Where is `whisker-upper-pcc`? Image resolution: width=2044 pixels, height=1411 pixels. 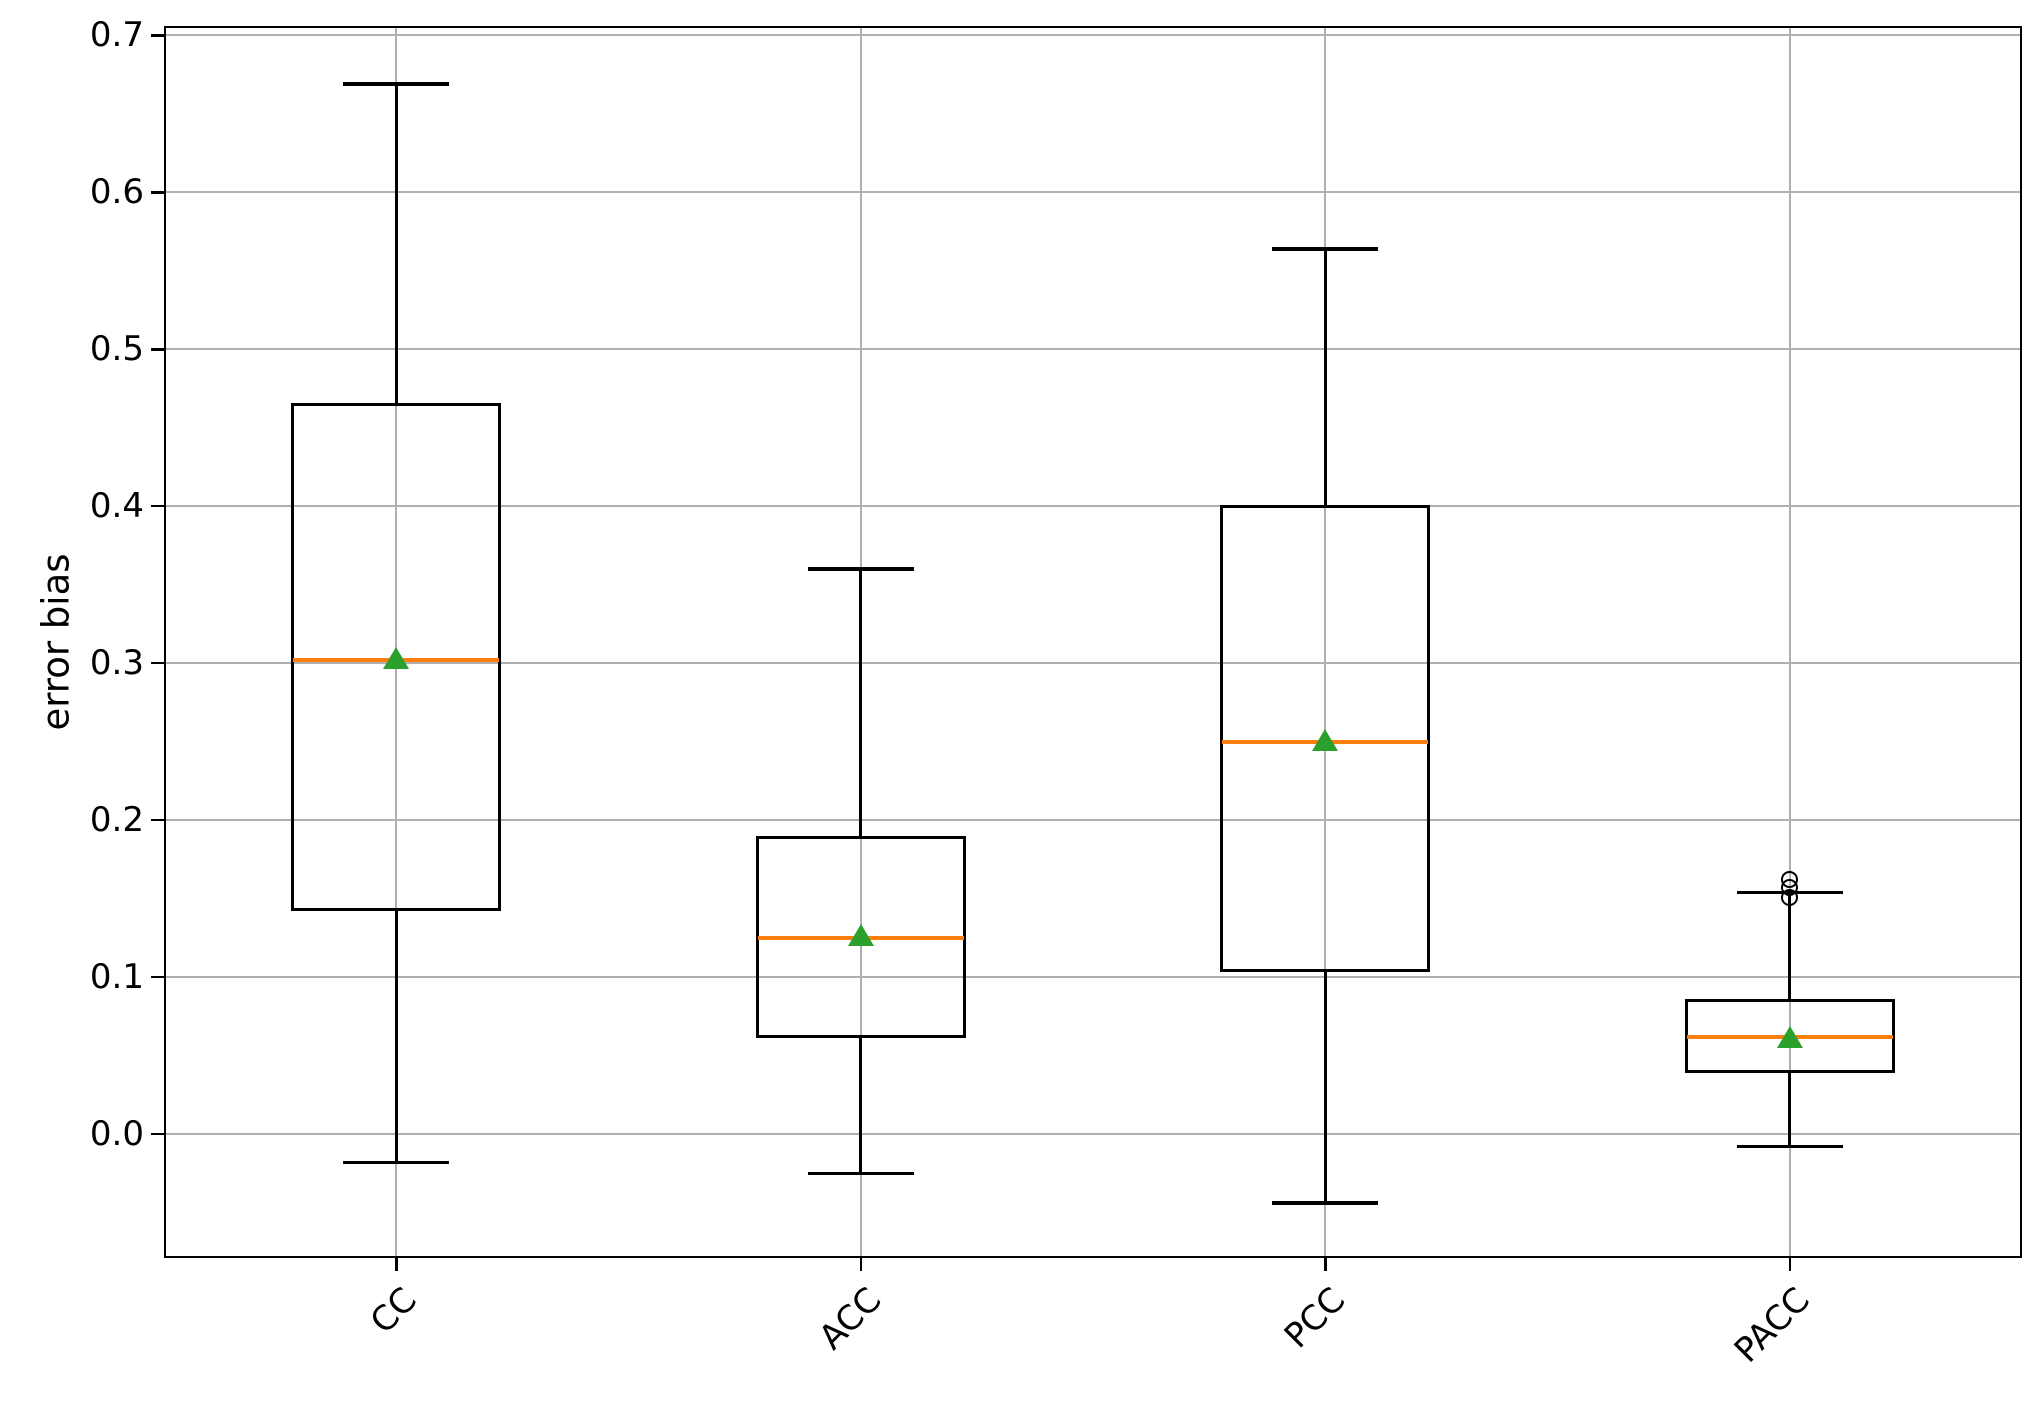
whisker-upper-pcc is located at coordinates (1325, 376).